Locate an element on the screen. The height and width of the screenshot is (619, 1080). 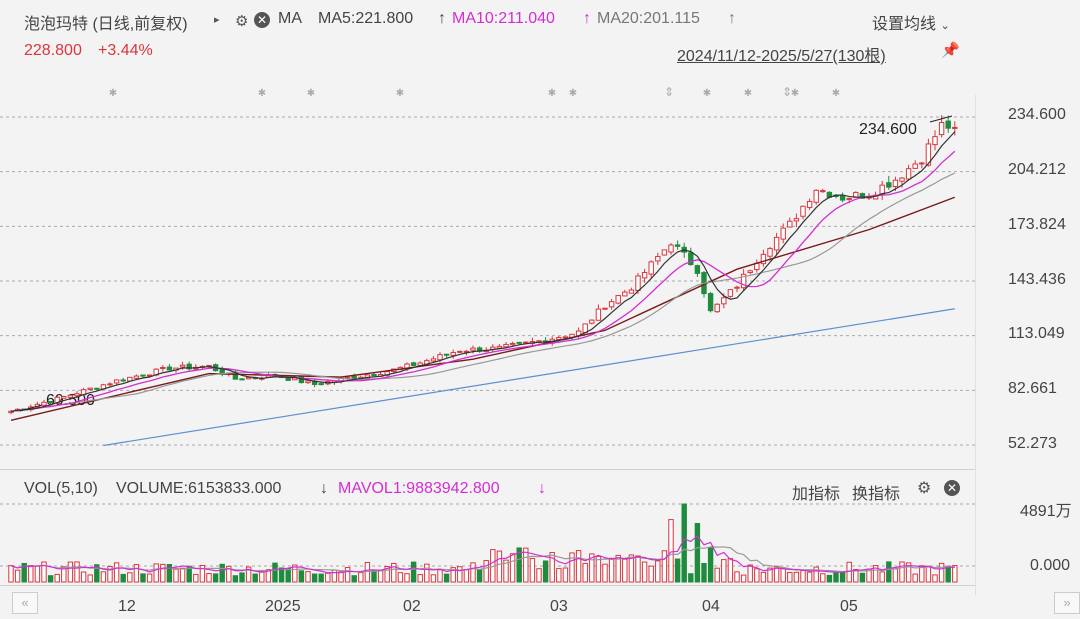
vol-gear-icon: ⚙ is located at coordinates (924, 488).